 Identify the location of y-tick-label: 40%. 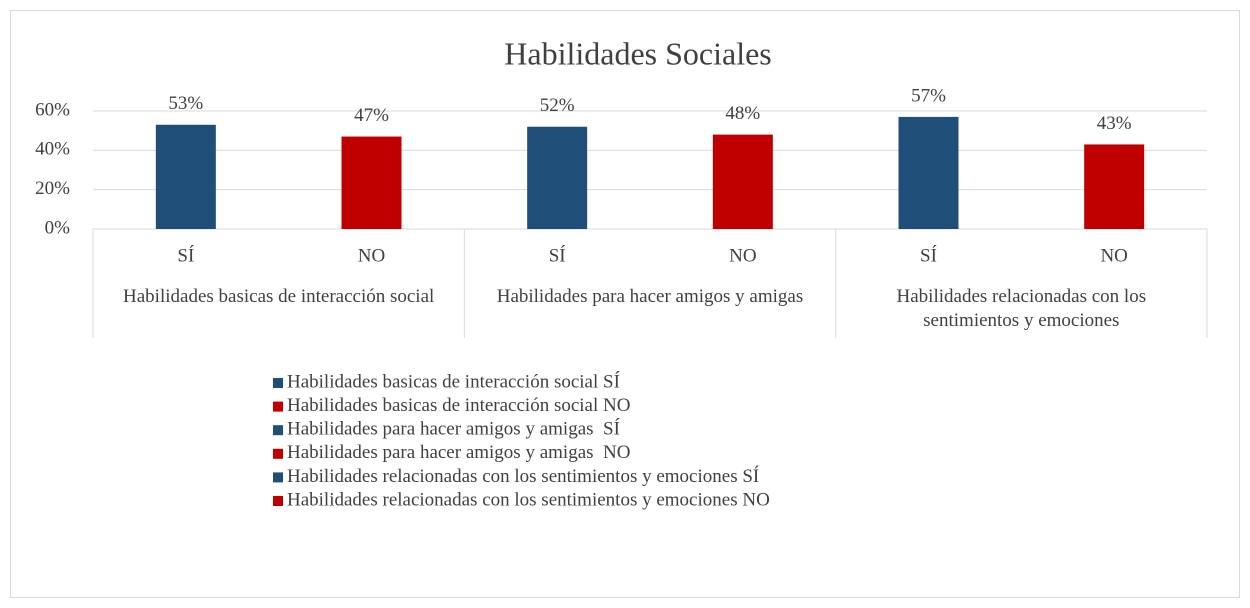
(52, 149).